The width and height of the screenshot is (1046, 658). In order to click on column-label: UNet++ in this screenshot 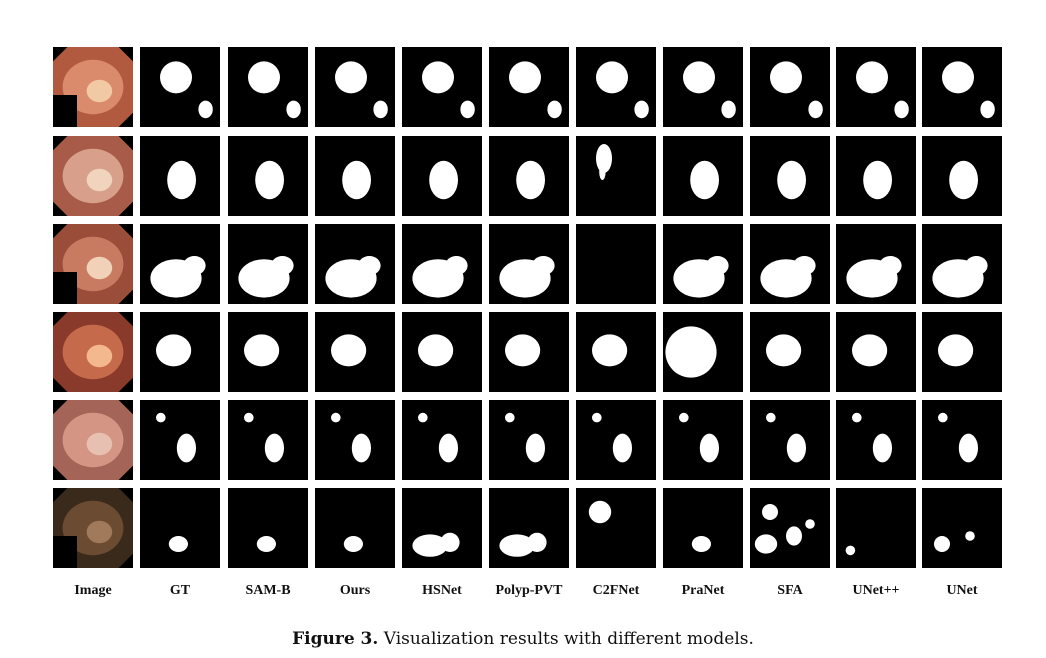, I will do `click(876, 590)`.